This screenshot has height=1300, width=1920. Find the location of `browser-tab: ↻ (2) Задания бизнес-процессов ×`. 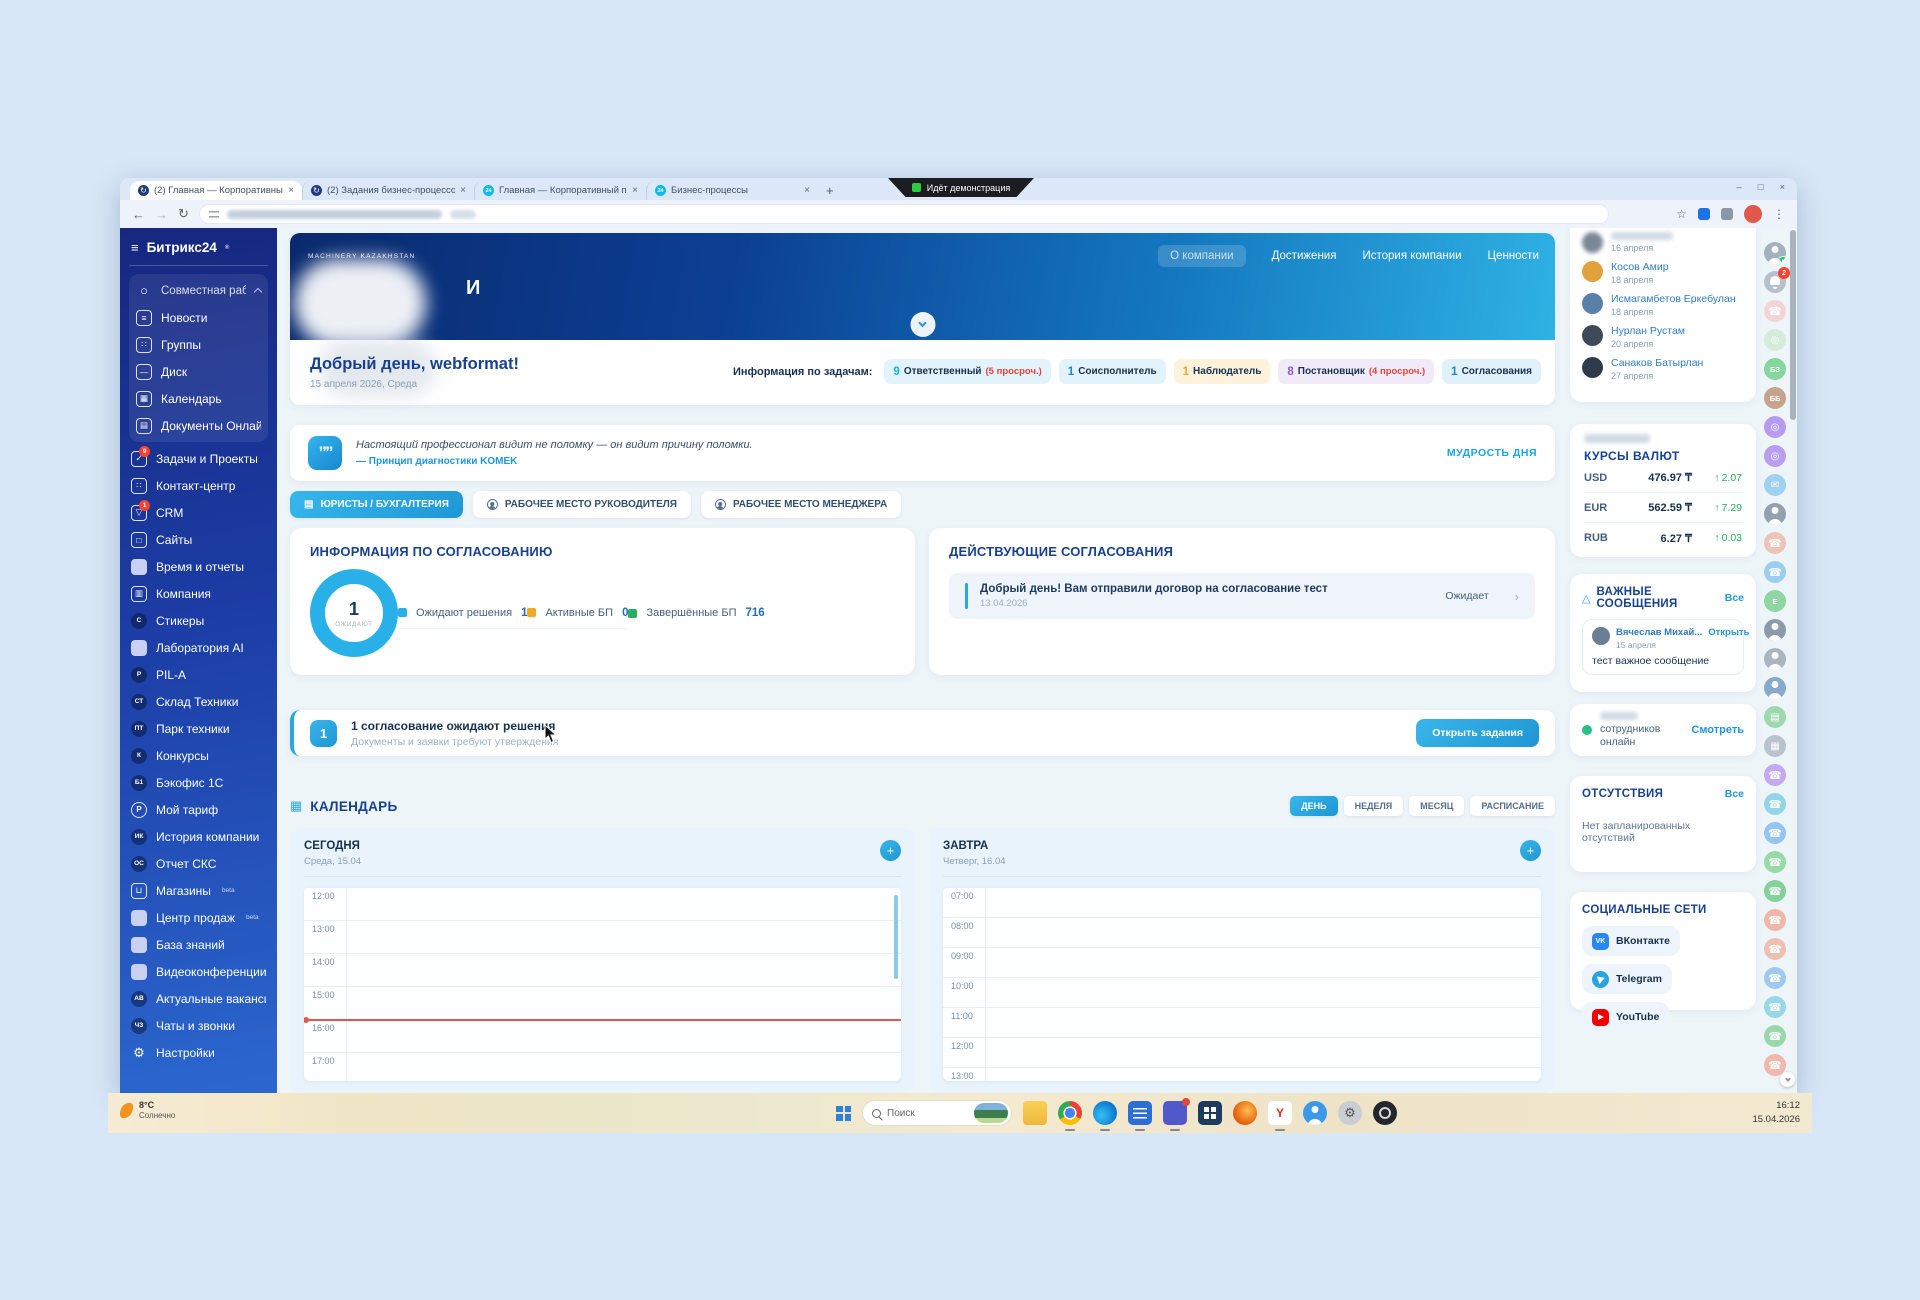

browser-tab: ↻ (2) Задания бизнес-процессов × is located at coordinates (388, 190).